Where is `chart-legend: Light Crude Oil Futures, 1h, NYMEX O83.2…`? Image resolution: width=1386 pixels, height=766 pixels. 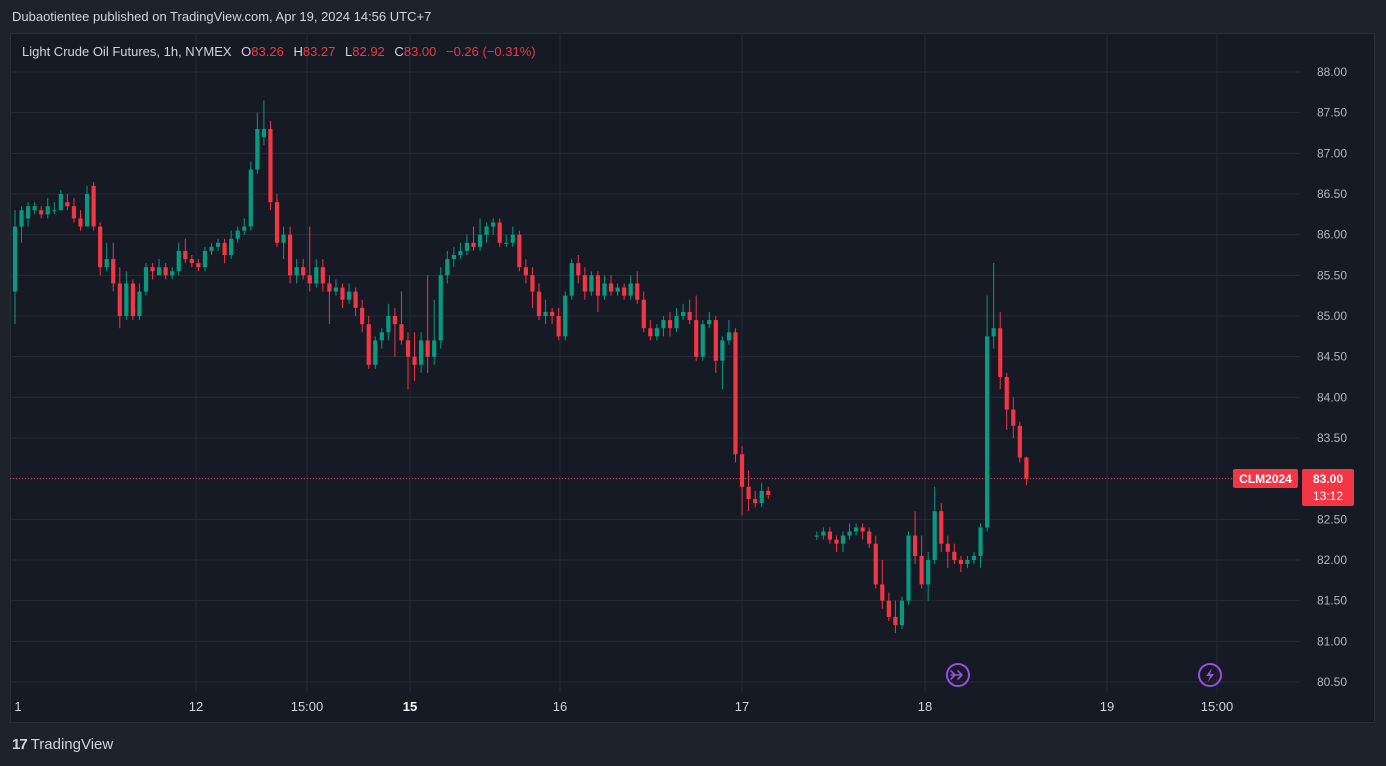 chart-legend: Light Crude Oil Futures, 1h, NYMEX O83.2… is located at coordinates (279, 51).